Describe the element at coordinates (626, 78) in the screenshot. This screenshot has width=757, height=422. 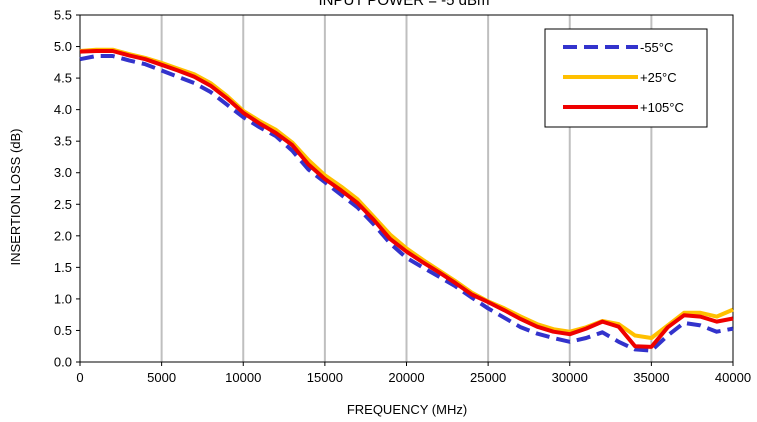
I see `legend: -55°C +25°C +105°C` at that location.